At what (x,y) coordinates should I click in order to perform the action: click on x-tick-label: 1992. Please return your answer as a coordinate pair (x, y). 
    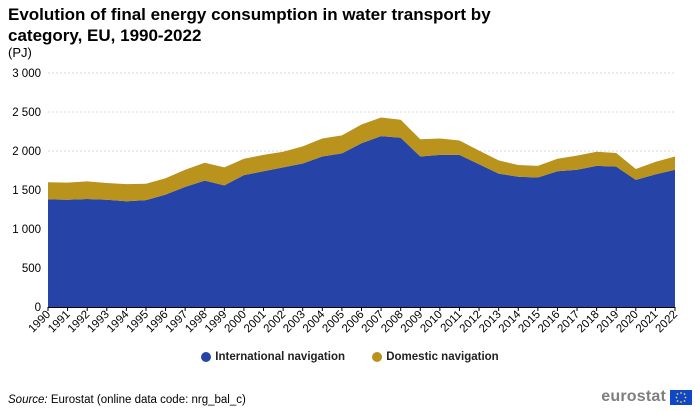
    Looking at the image, I should click on (79, 322).